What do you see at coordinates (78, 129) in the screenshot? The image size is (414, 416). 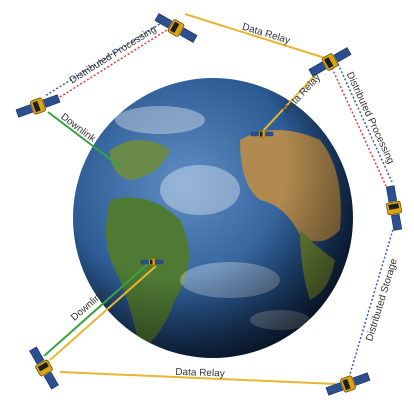 I see `link-label: Downlink` at bounding box center [78, 129].